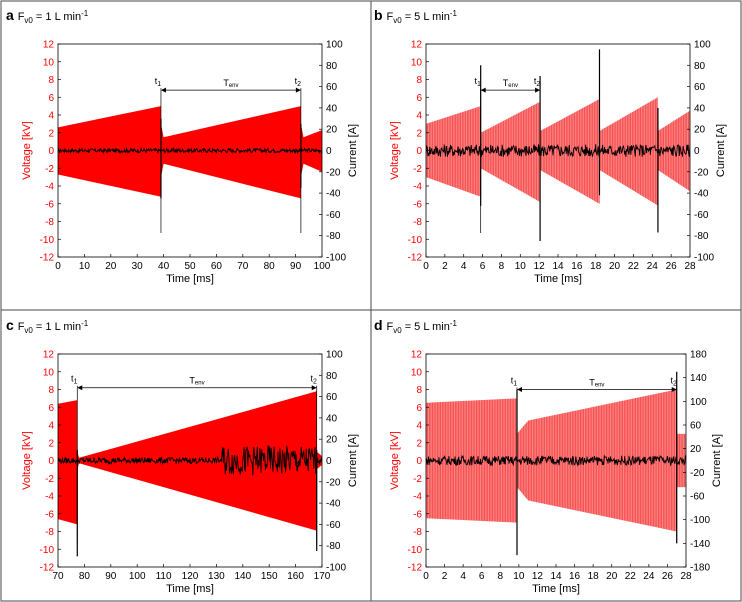 The image size is (742, 602). What do you see at coordinates (138, 266) in the screenshot?
I see `x-tick-label: 30` at bounding box center [138, 266].